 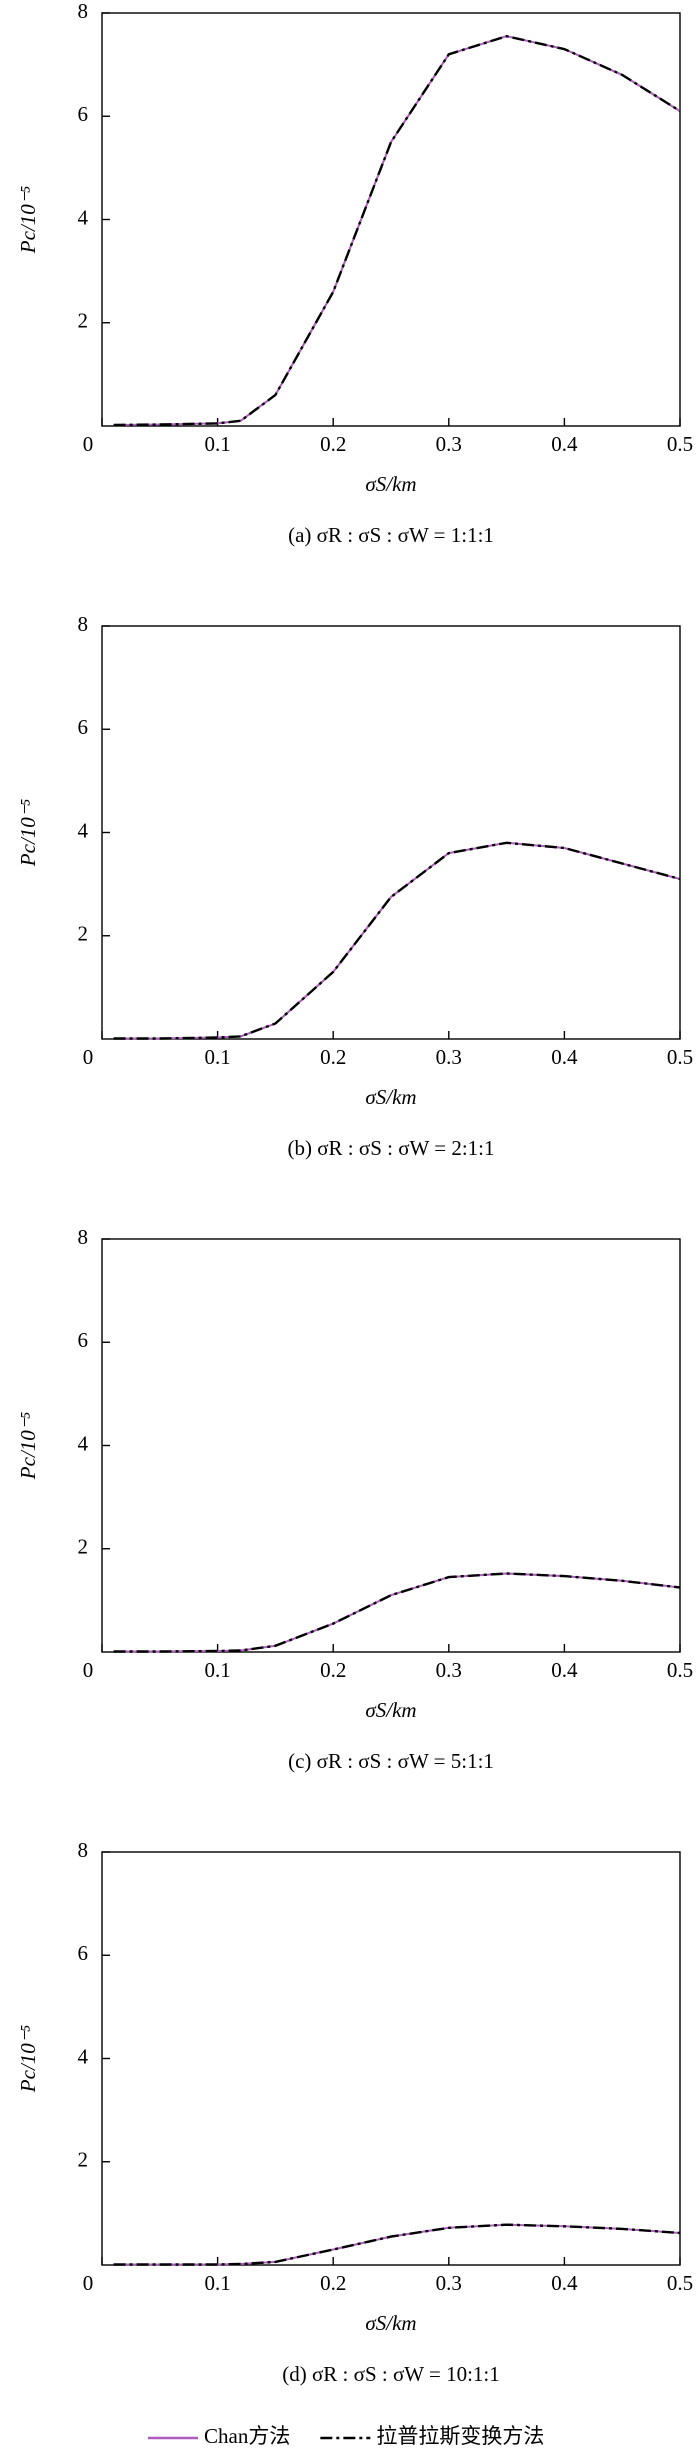 What do you see at coordinates (391, 535) in the screenshot?
I see `caption: (a) σR : σS : σW = 1:1:1` at bounding box center [391, 535].